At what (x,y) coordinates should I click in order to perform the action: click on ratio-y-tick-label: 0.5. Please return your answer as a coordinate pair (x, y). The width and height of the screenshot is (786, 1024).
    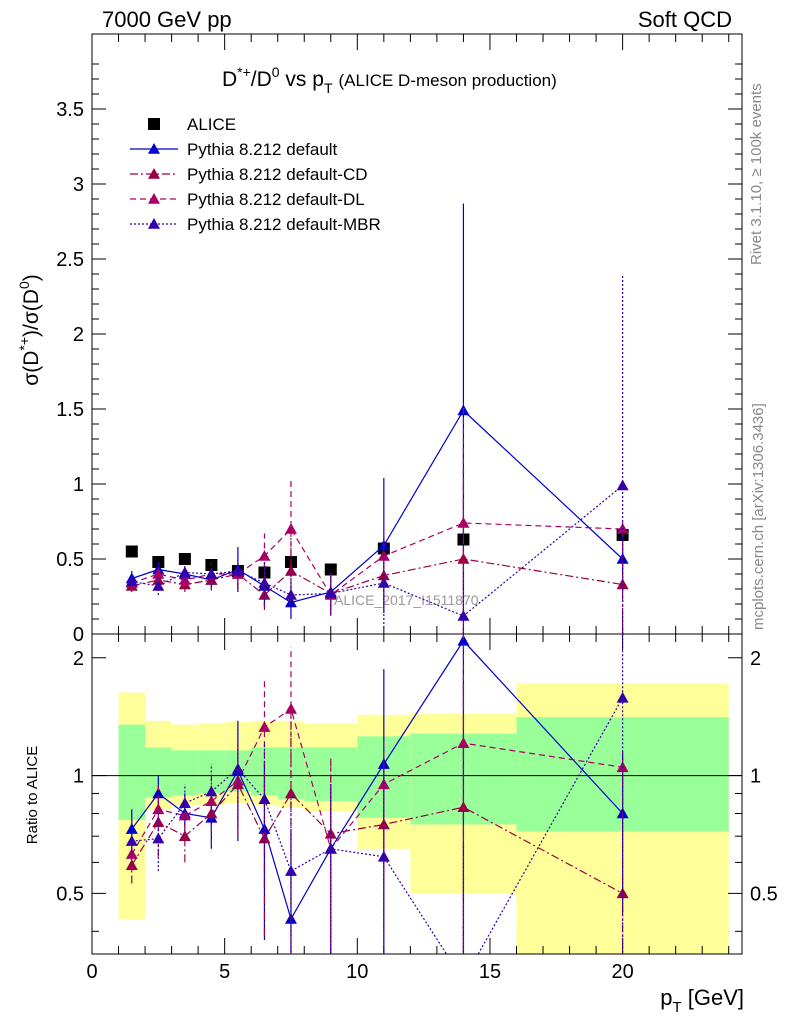
    Looking at the image, I should click on (70, 894).